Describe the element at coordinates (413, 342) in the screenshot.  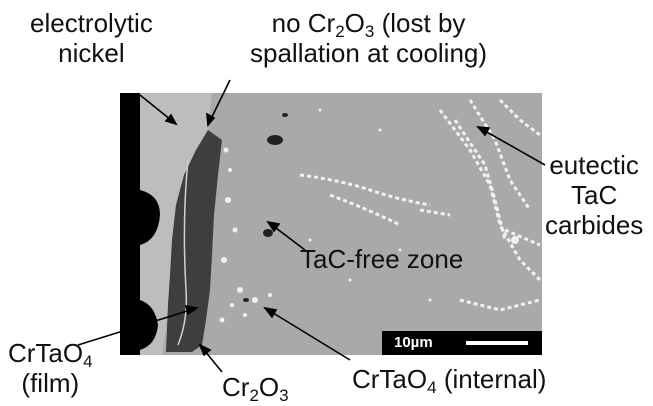
I see `scale-bar-label: 10µm` at that location.